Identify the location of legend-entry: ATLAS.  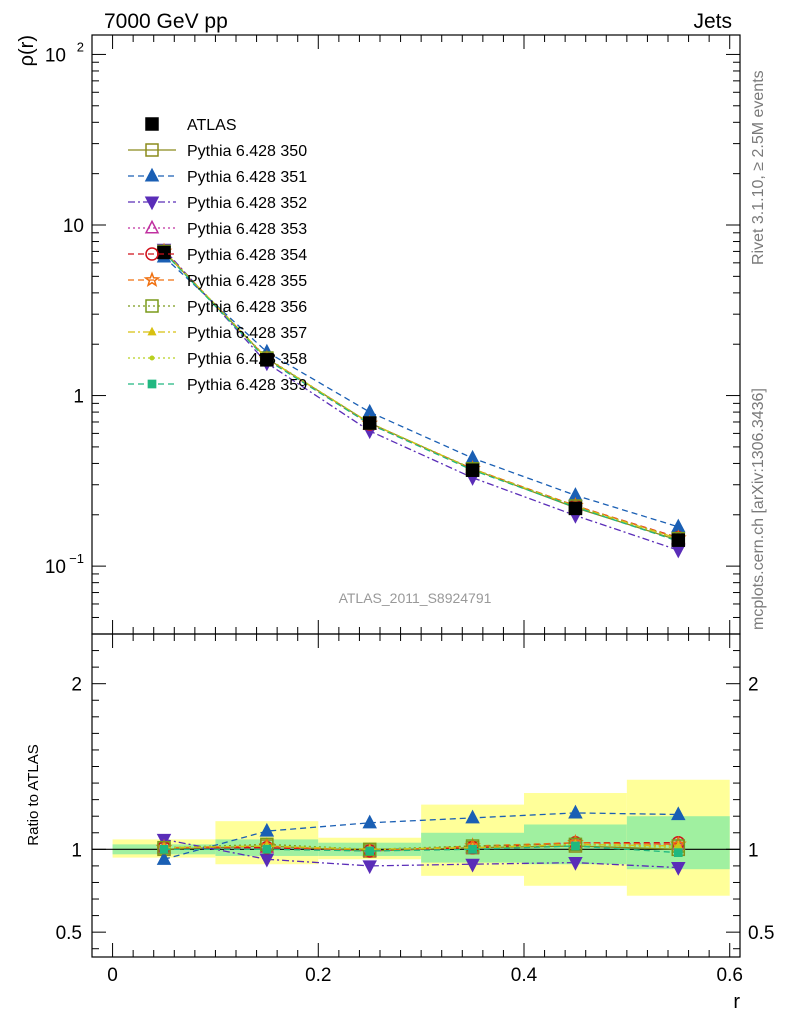
(191, 125).